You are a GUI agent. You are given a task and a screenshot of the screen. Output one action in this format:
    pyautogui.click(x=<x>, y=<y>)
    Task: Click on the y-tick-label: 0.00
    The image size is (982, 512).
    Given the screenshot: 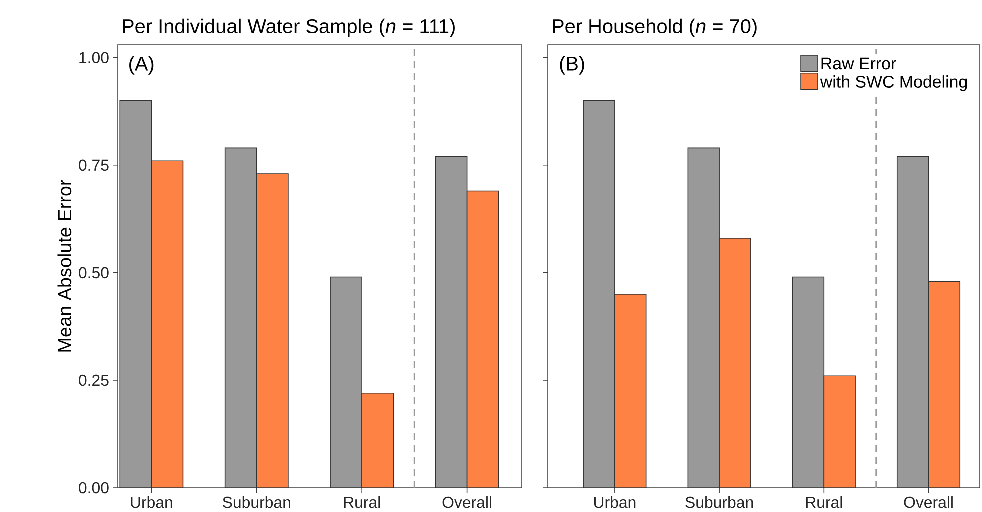 What is the action you would take?
    pyautogui.click(x=94, y=488)
    